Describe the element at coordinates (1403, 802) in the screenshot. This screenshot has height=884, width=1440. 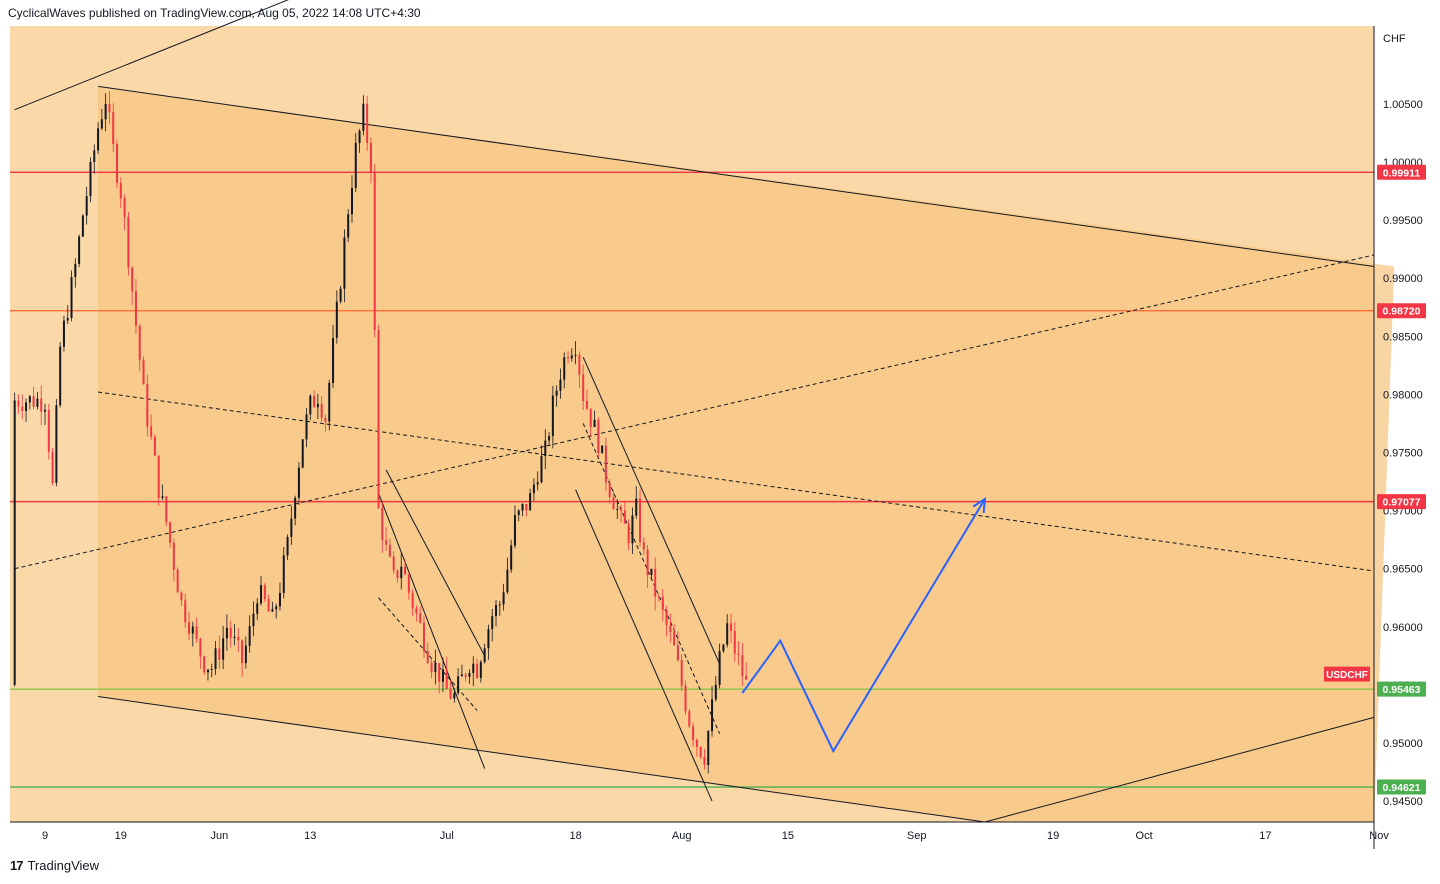
I see `price-tick-label: 0.94500` at that location.